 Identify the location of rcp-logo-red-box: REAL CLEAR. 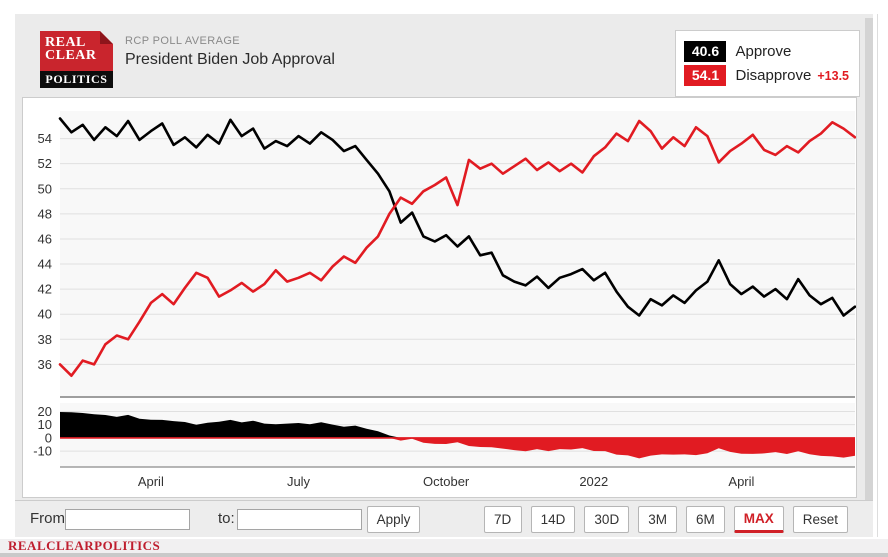
(76, 51).